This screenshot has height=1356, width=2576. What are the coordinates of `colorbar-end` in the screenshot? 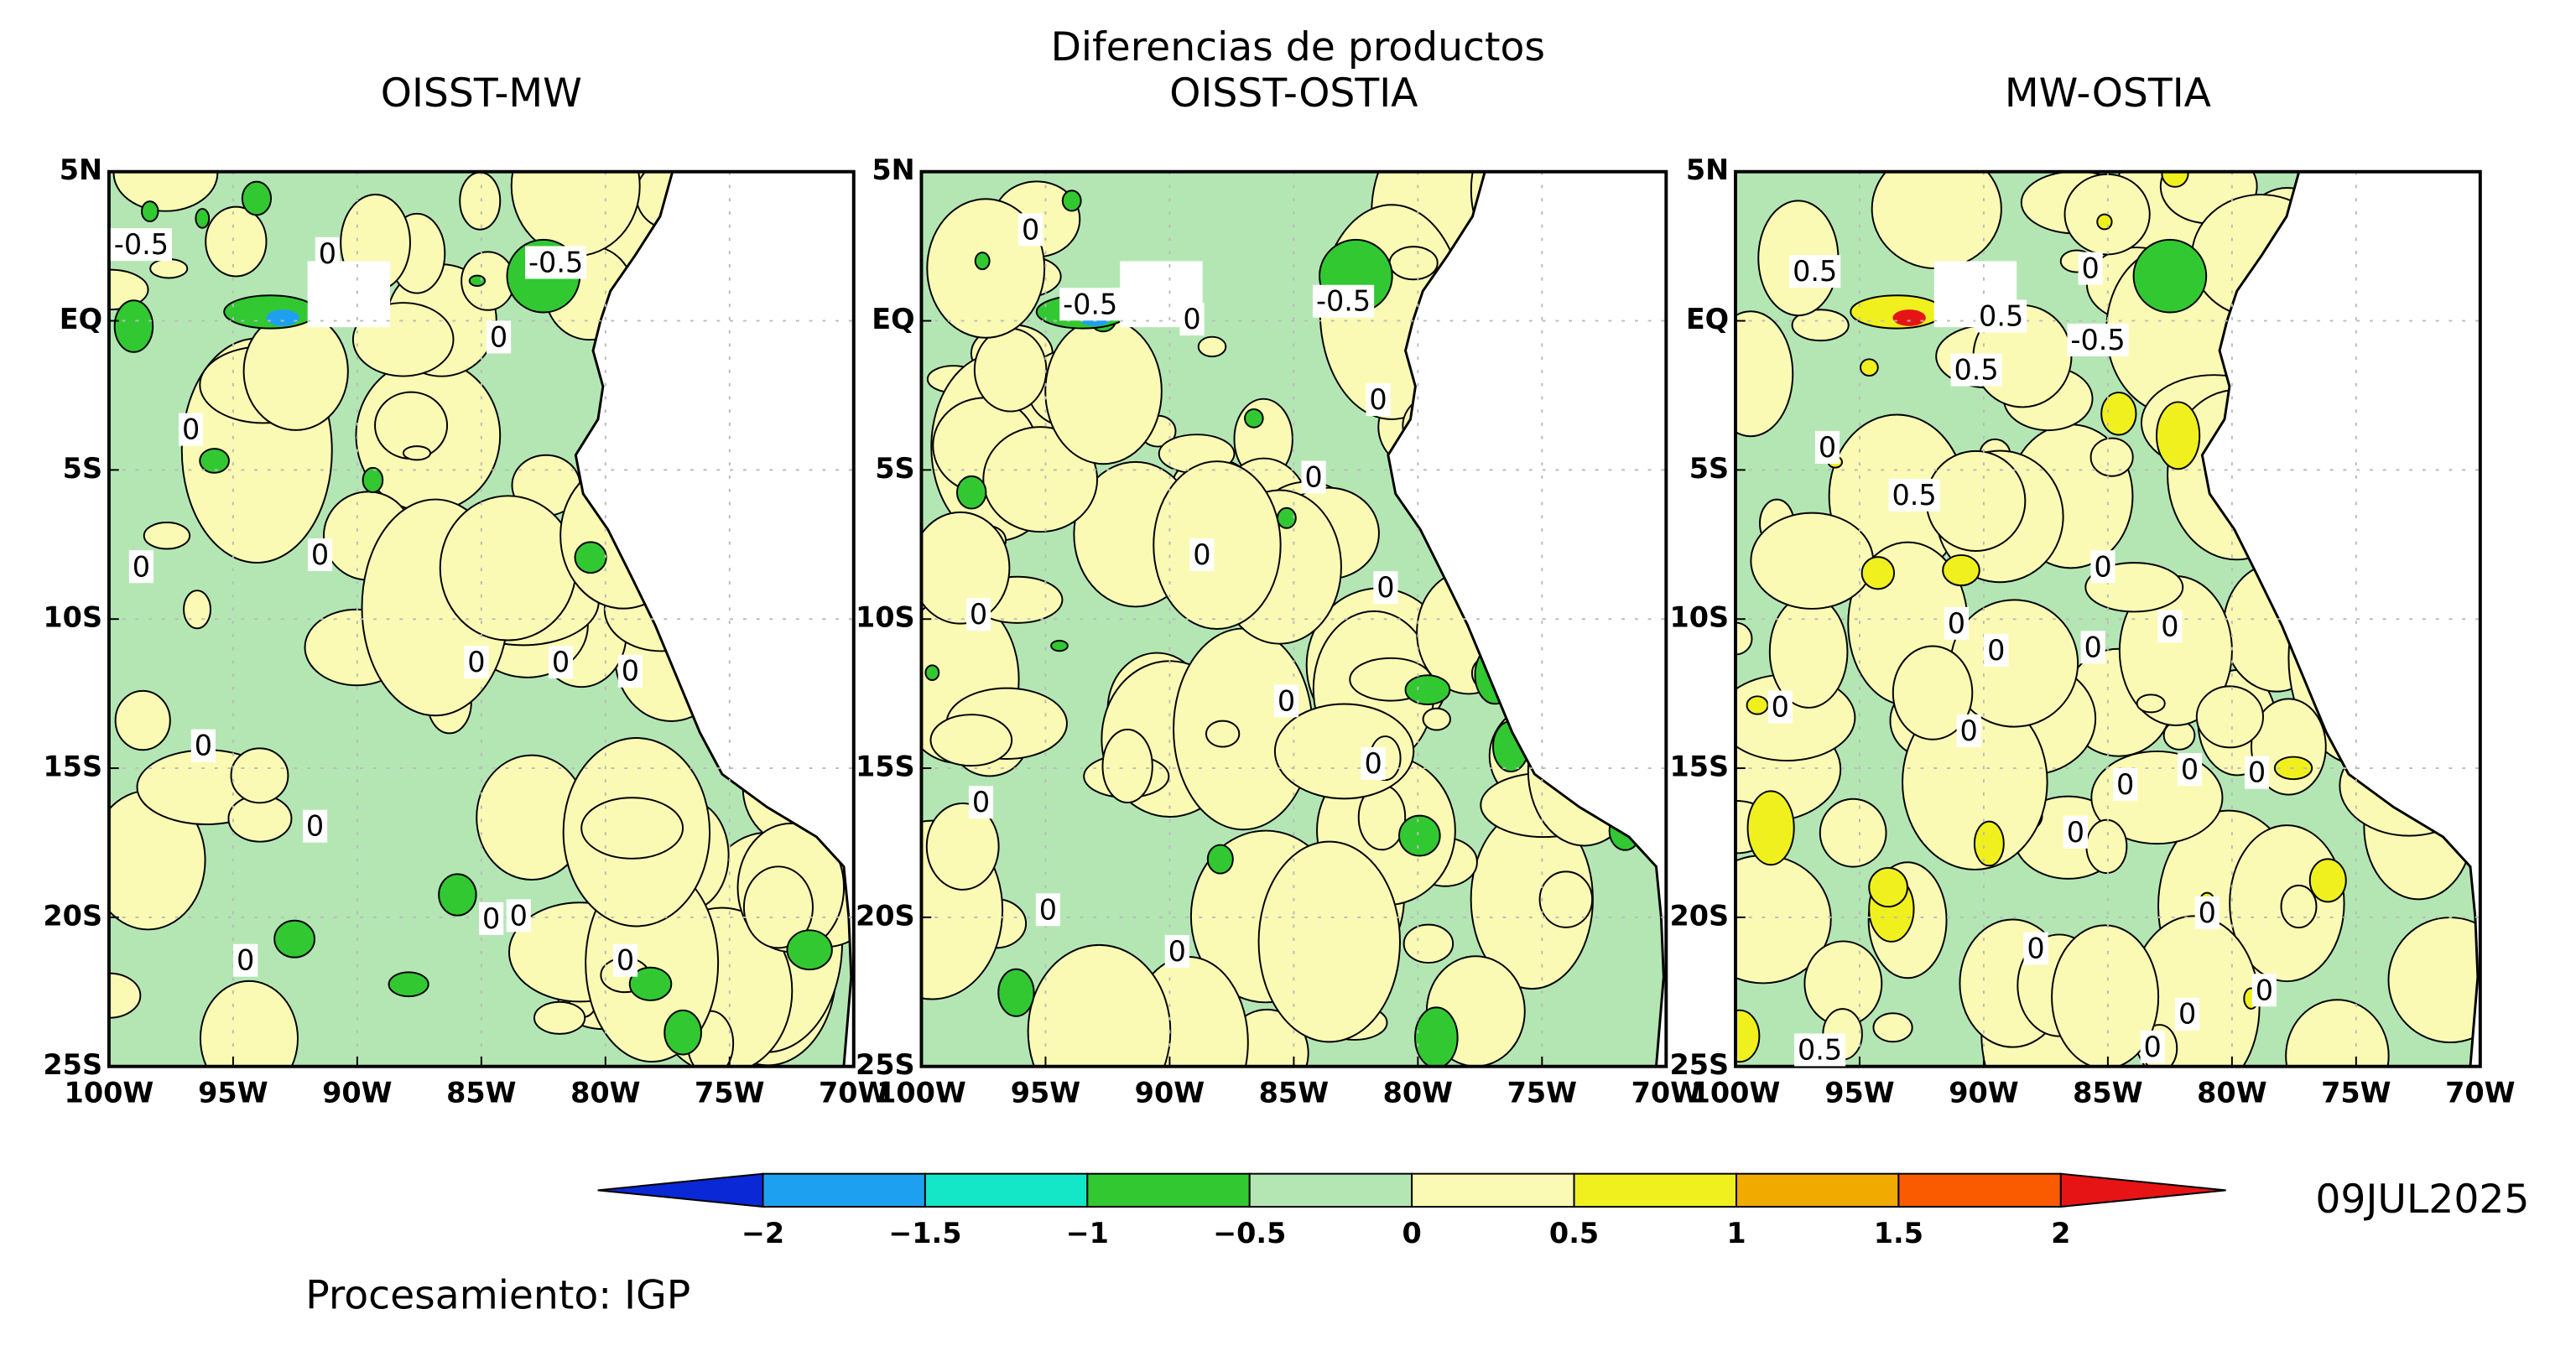 It's located at (2142, 1190).